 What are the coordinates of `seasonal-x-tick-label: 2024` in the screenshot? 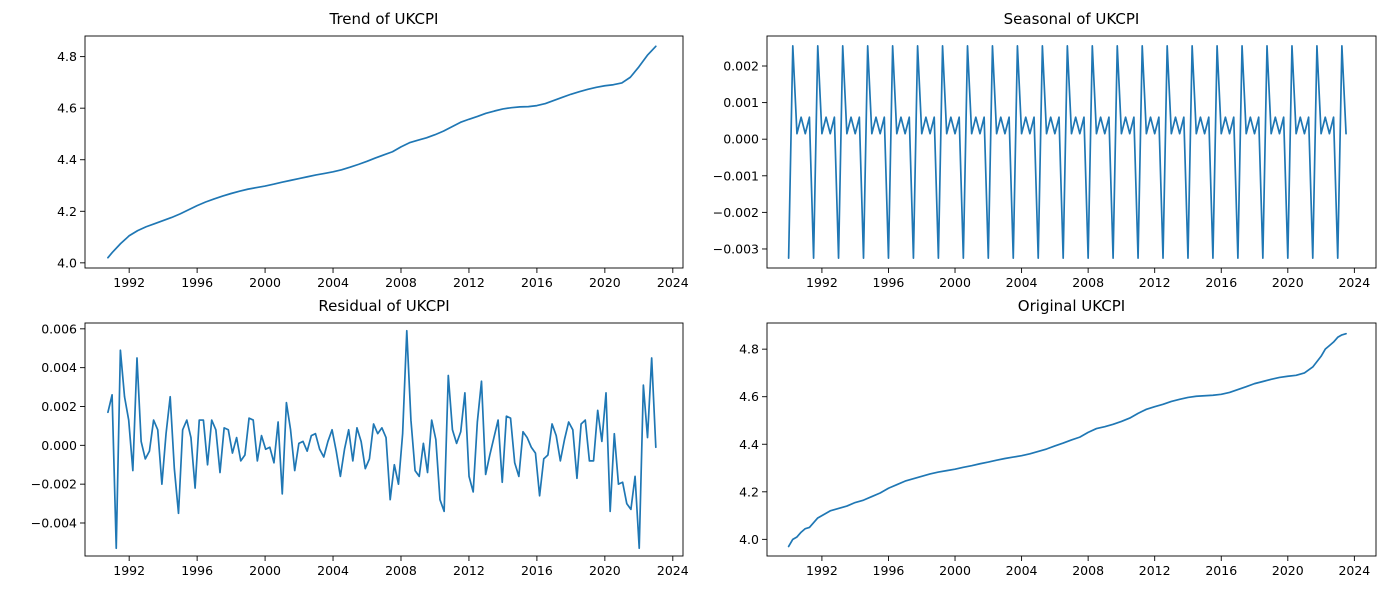 It's located at (1354, 282).